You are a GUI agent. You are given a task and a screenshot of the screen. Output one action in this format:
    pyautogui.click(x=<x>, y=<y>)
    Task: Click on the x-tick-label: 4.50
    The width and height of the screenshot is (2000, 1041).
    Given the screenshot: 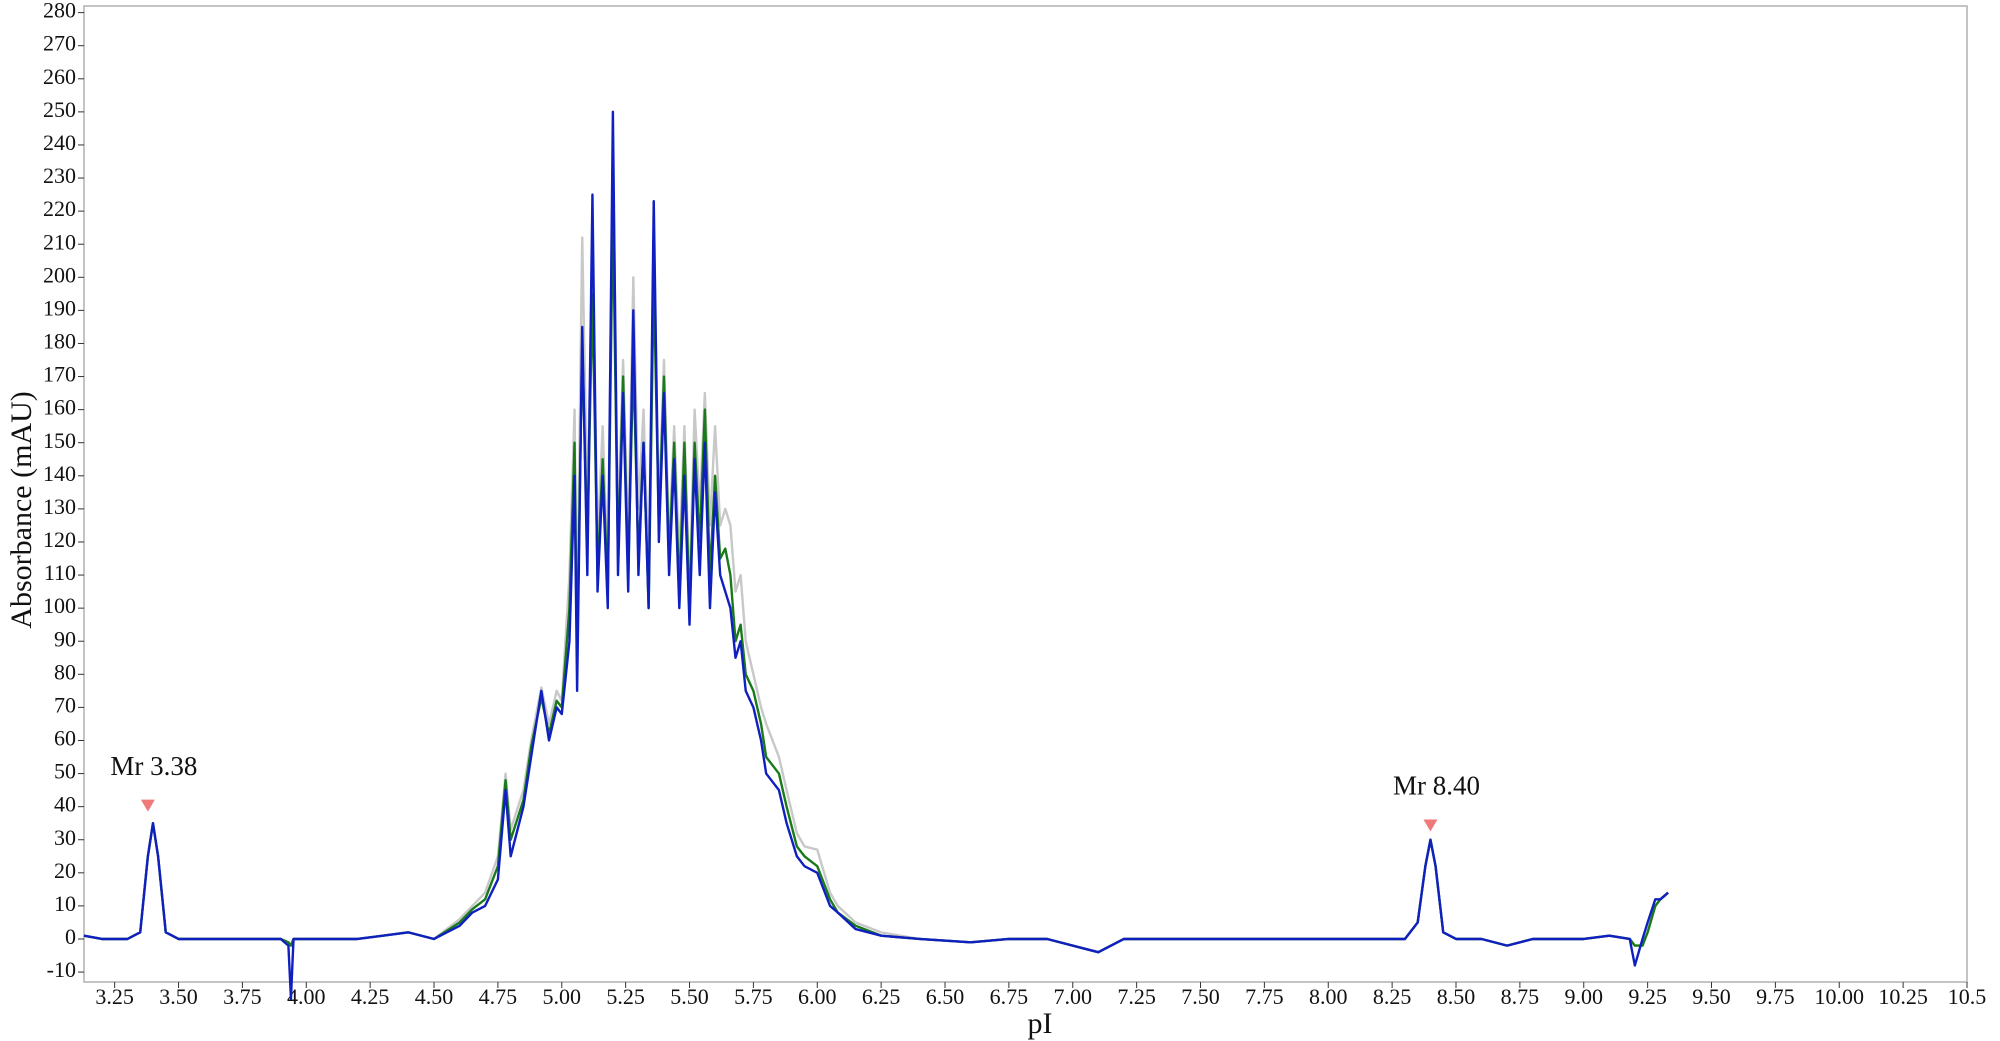 What is the action you would take?
    pyautogui.click(x=434, y=996)
    